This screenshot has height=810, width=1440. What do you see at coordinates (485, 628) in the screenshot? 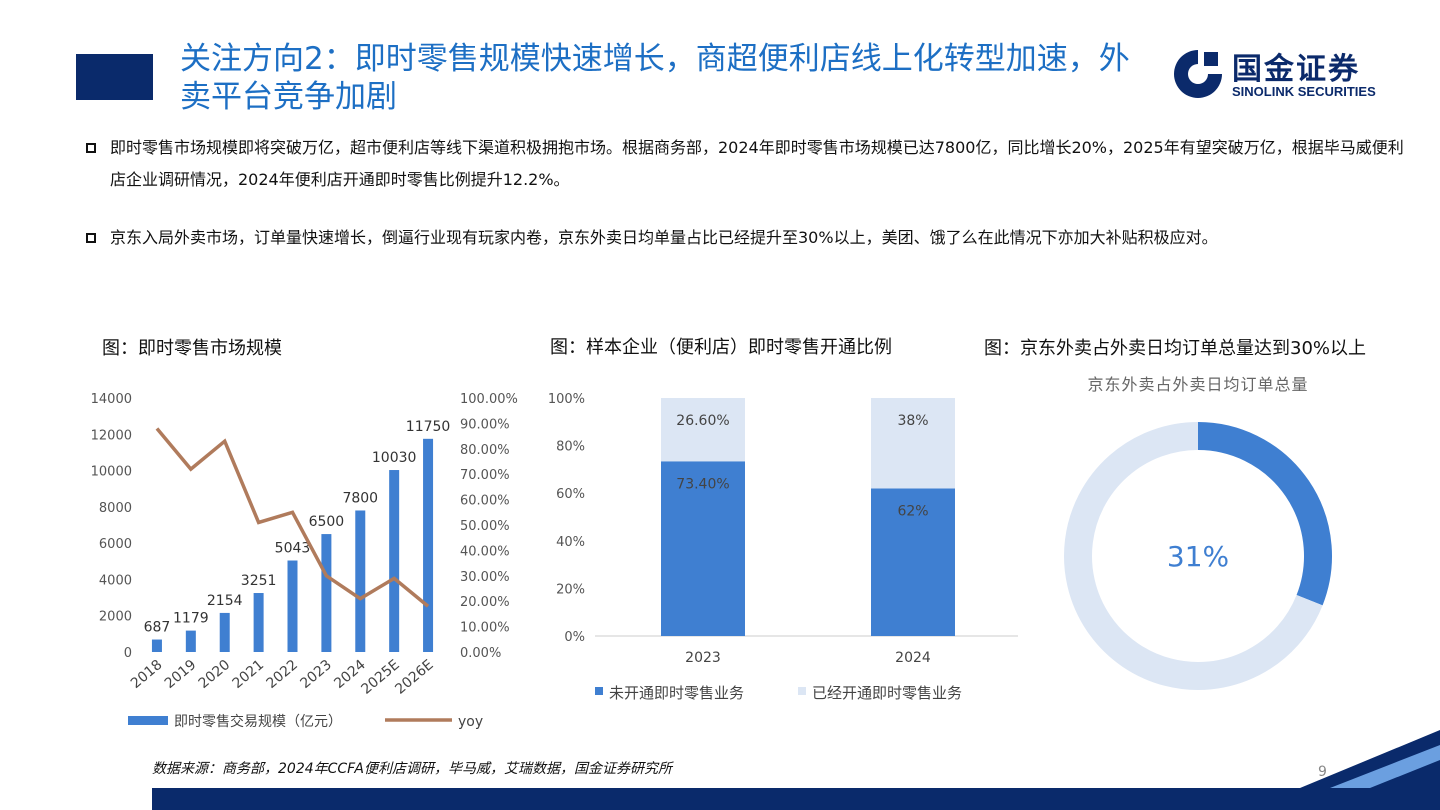
I see `y2-tick-label: 10.00%` at bounding box center [485, 628].